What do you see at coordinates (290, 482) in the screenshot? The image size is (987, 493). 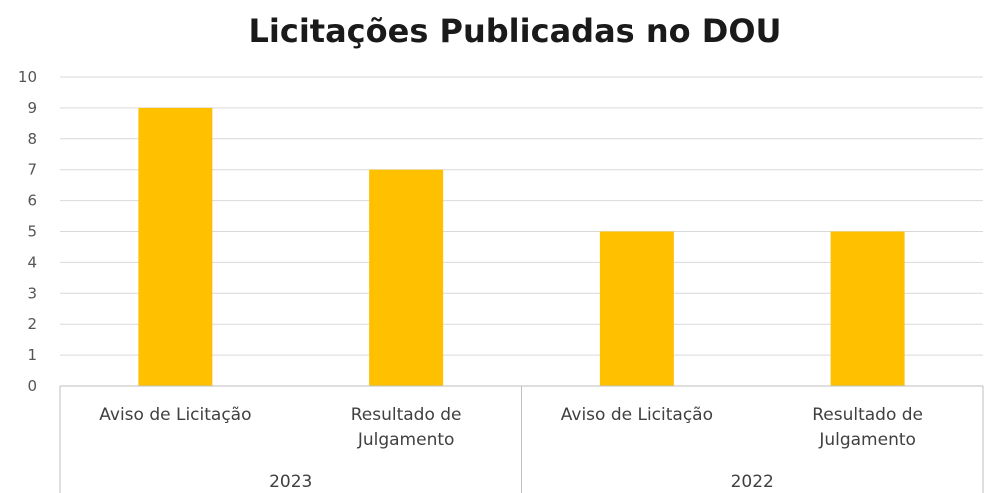 I see `x-group-label: 2023` at bounding box center [290, 482].